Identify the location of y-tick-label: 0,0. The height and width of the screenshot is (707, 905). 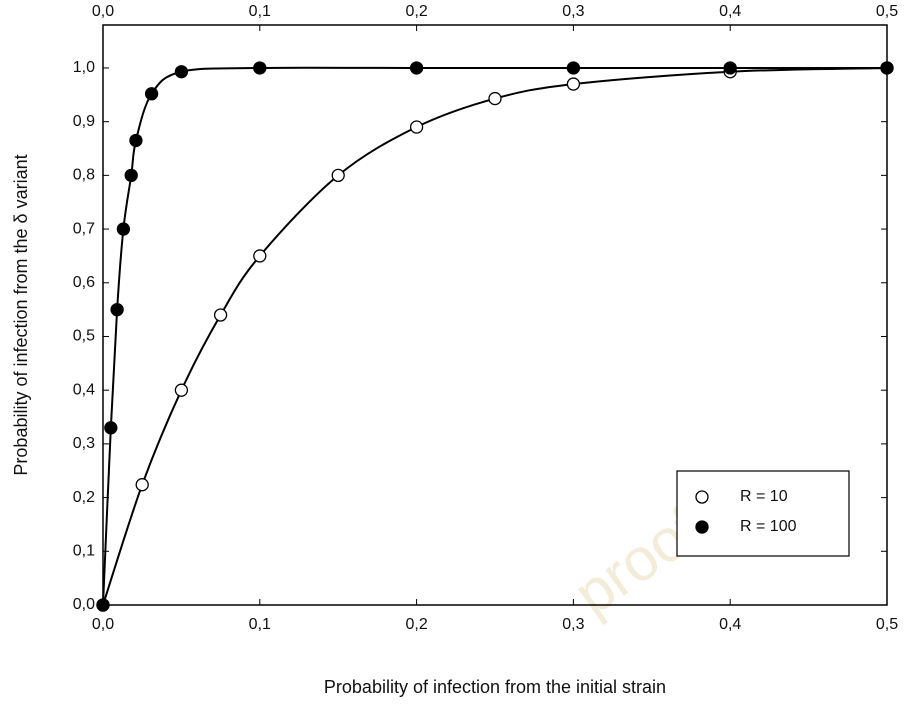
(84, 604).